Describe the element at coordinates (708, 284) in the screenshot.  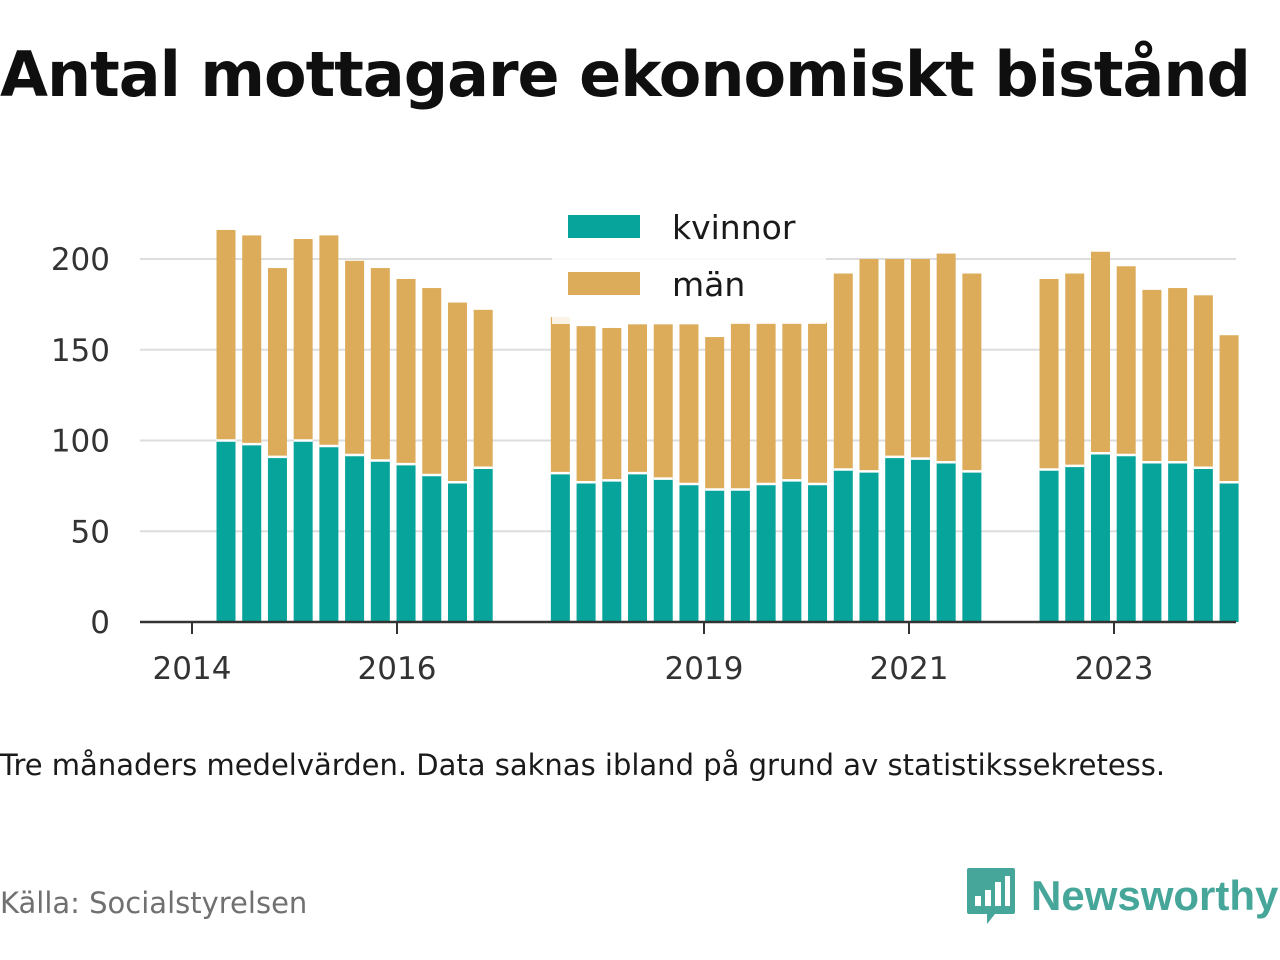
I see `legend-label-män: män` at that location.